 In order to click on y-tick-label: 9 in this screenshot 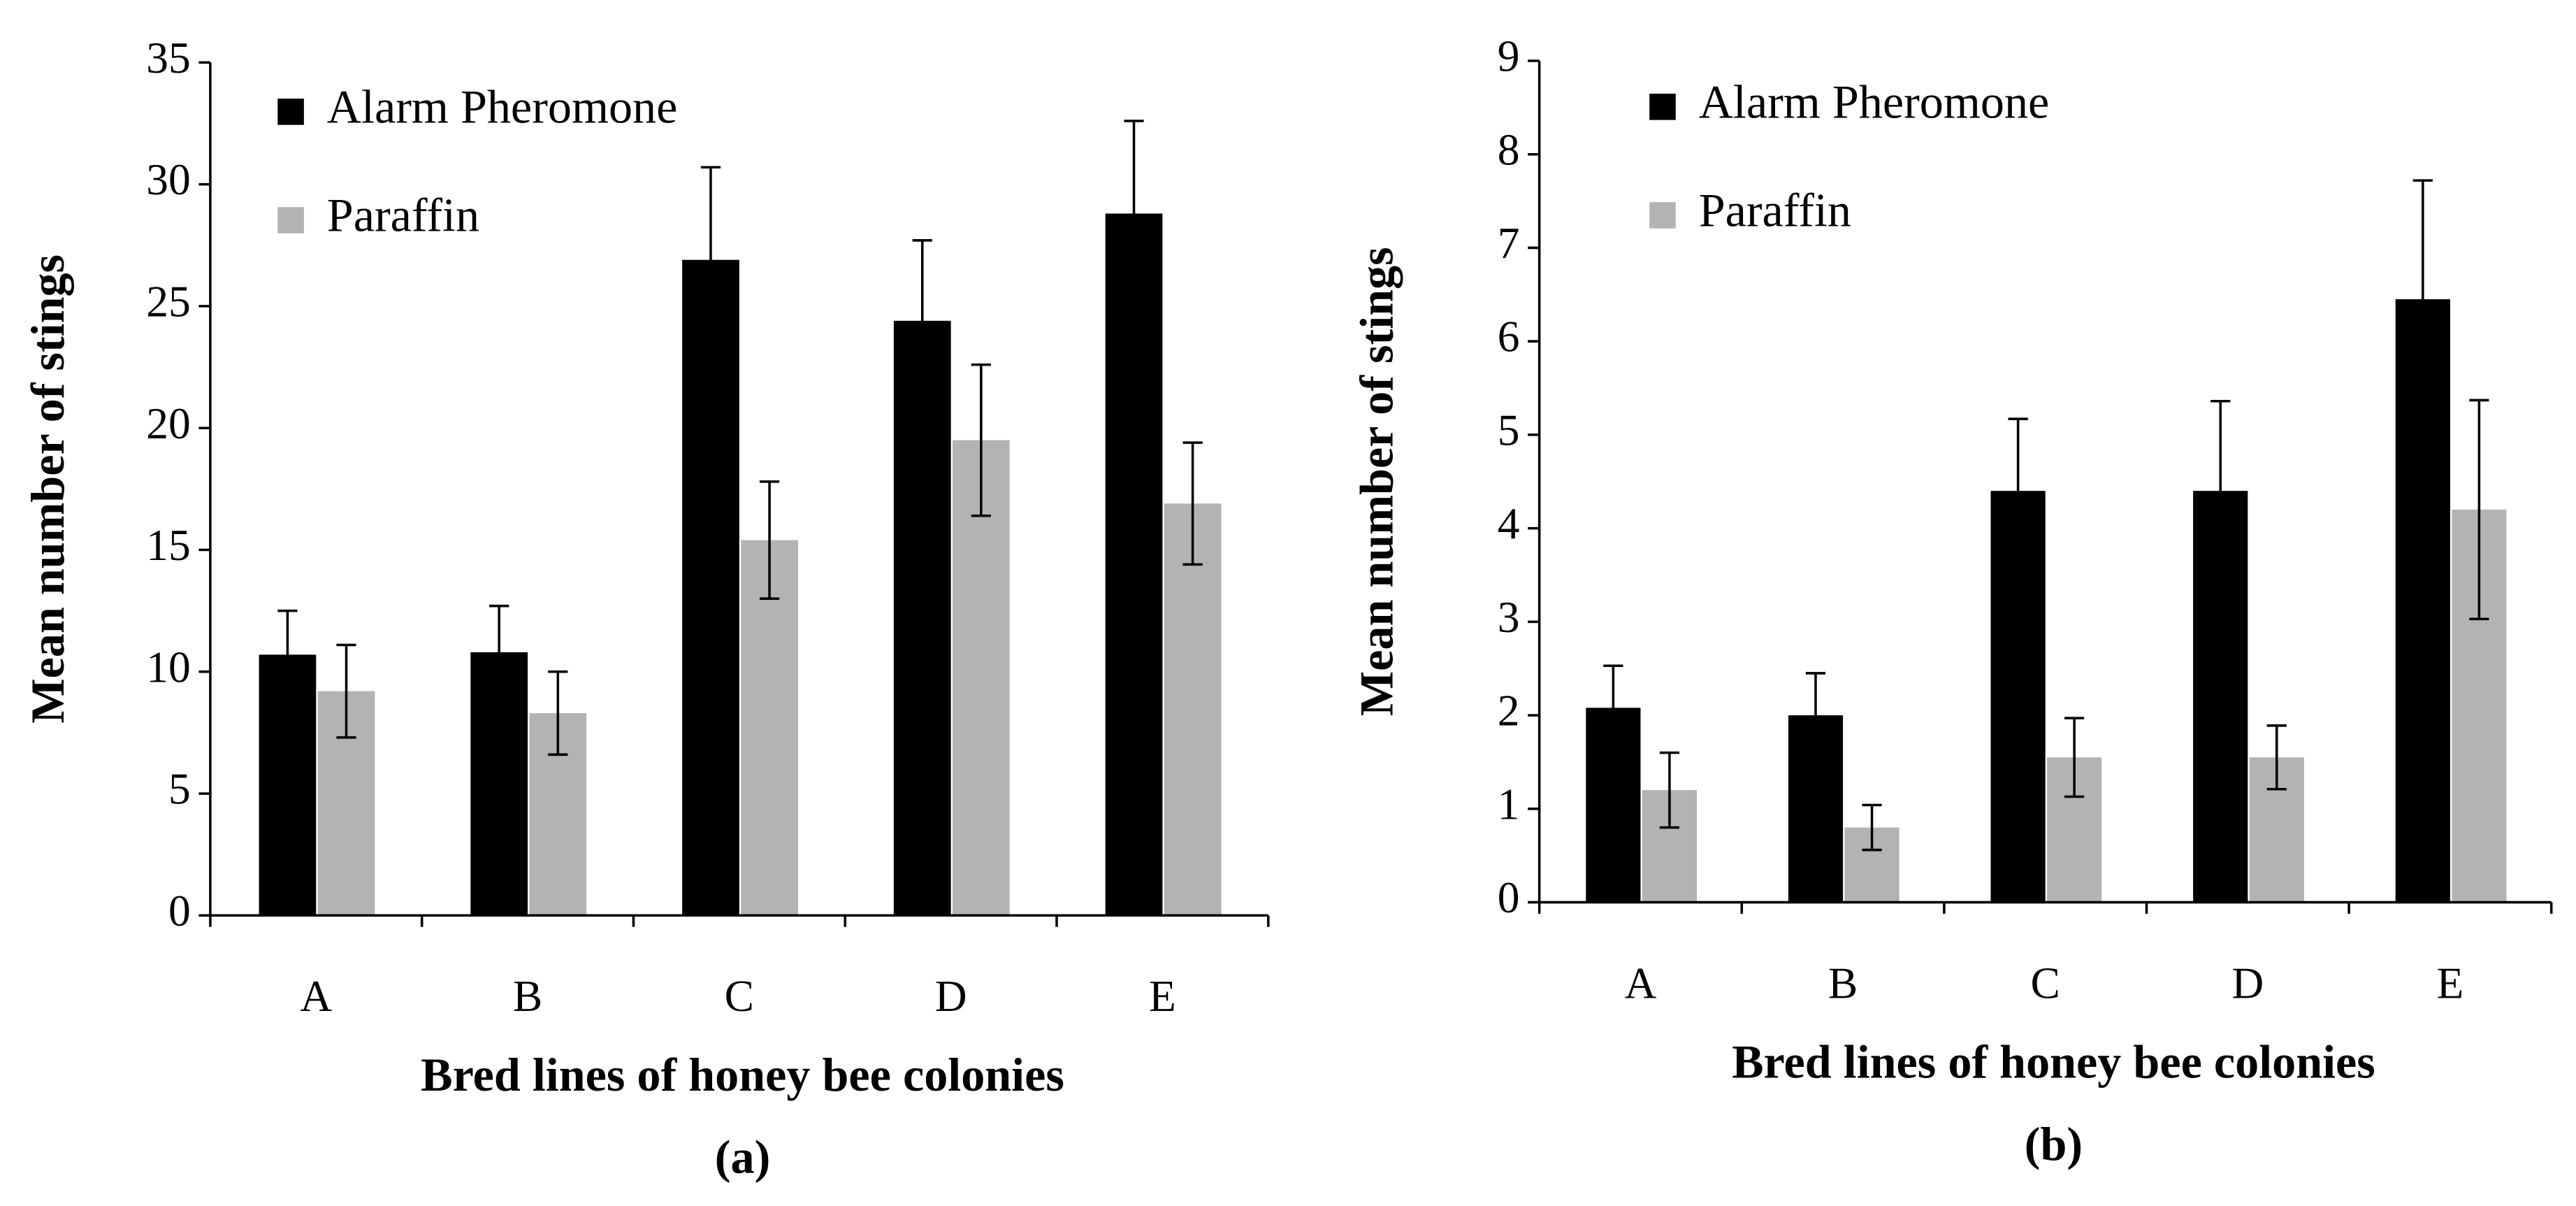, I will do `click(1509, 56)`.